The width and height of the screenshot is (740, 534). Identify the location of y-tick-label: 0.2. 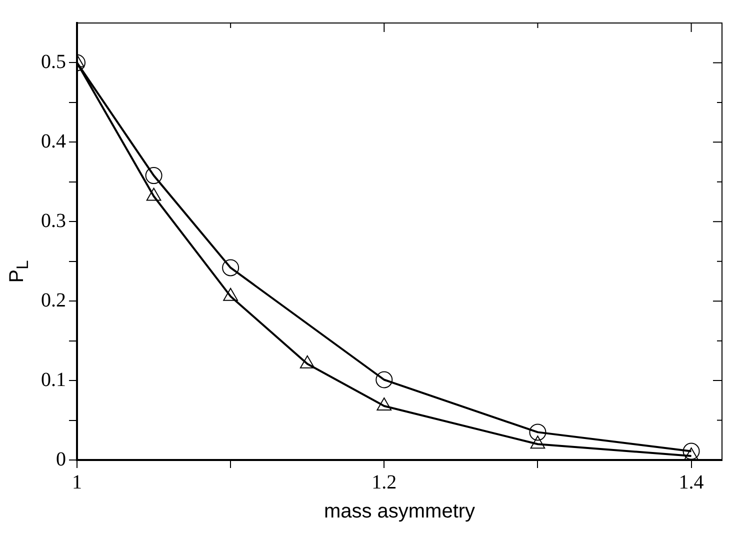
(53, 300).